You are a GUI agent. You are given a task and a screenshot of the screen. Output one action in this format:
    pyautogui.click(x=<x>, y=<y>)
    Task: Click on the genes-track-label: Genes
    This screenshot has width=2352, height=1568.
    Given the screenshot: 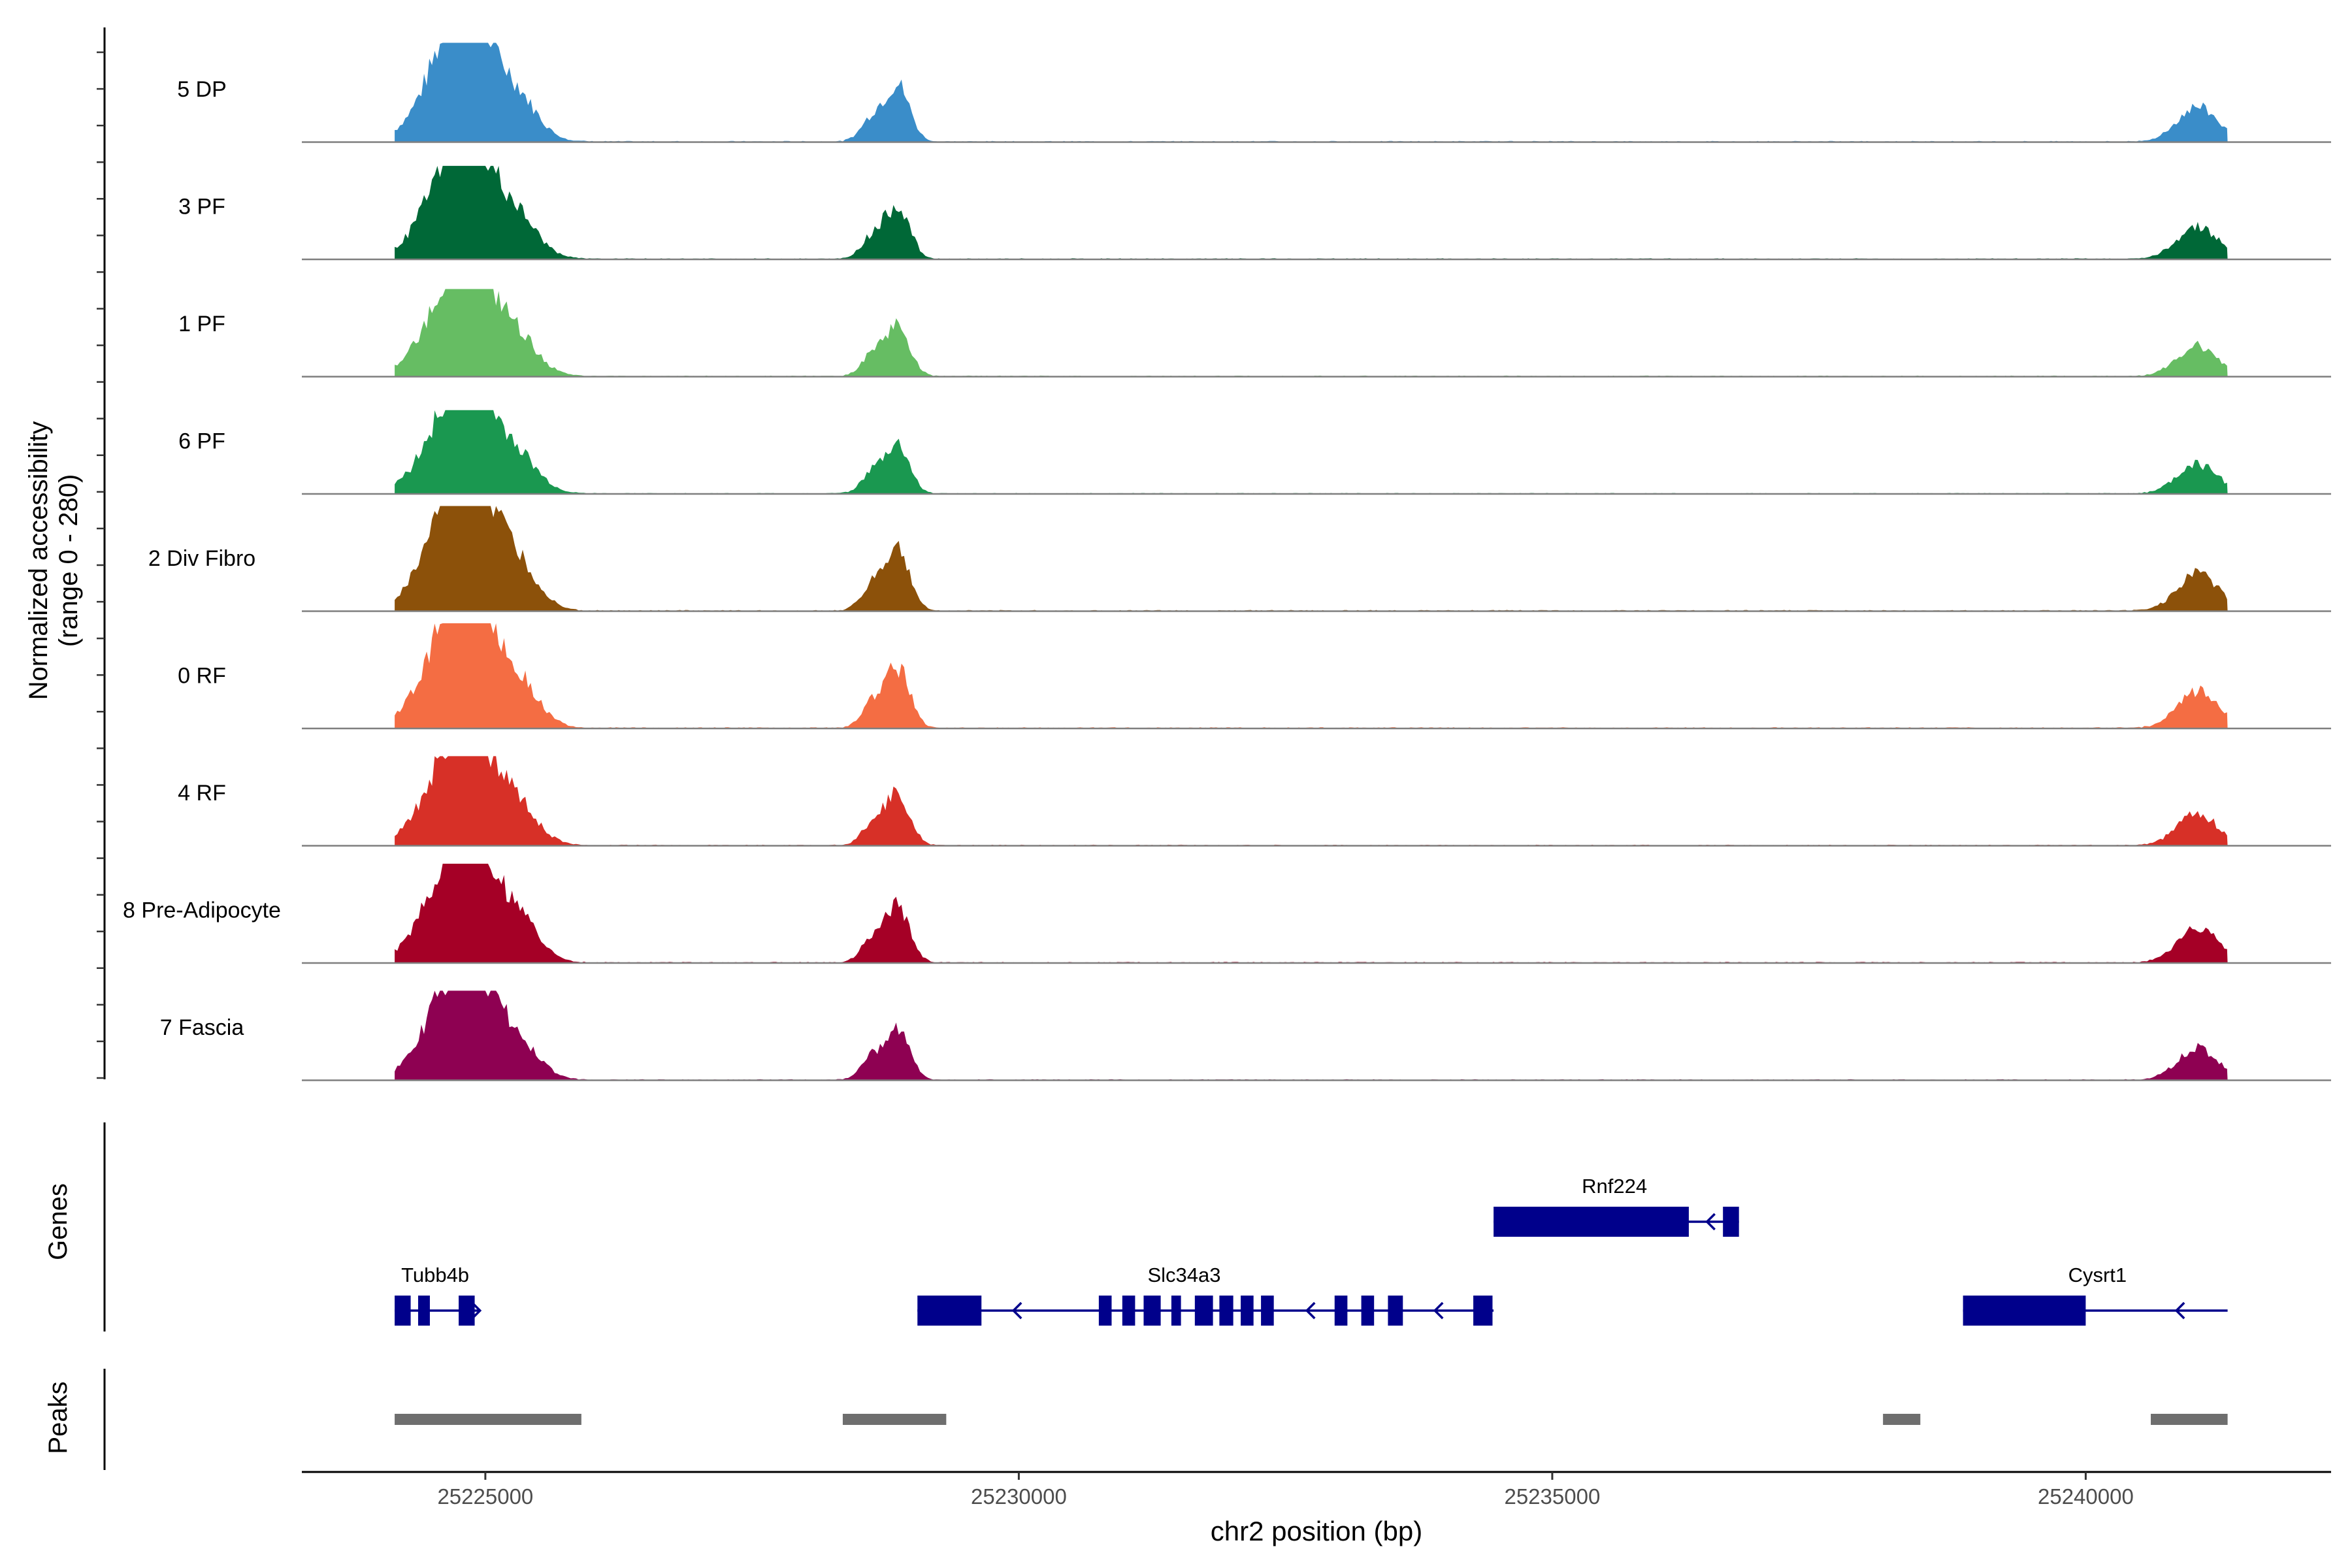 What is the action you would take?
    pyautogui.click(x=58, y=1221)
    